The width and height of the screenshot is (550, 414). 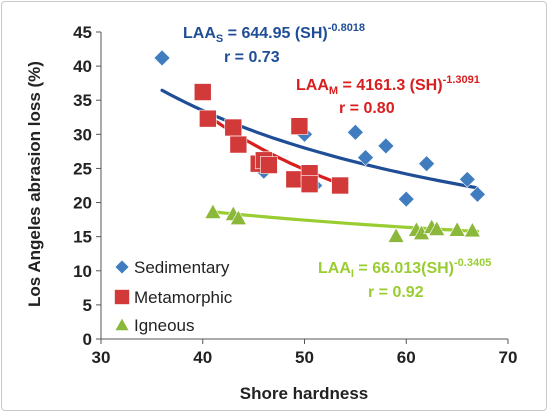 I want to click on legend-label-metamorphic: Metamorphic, so click(x=183, y=297).